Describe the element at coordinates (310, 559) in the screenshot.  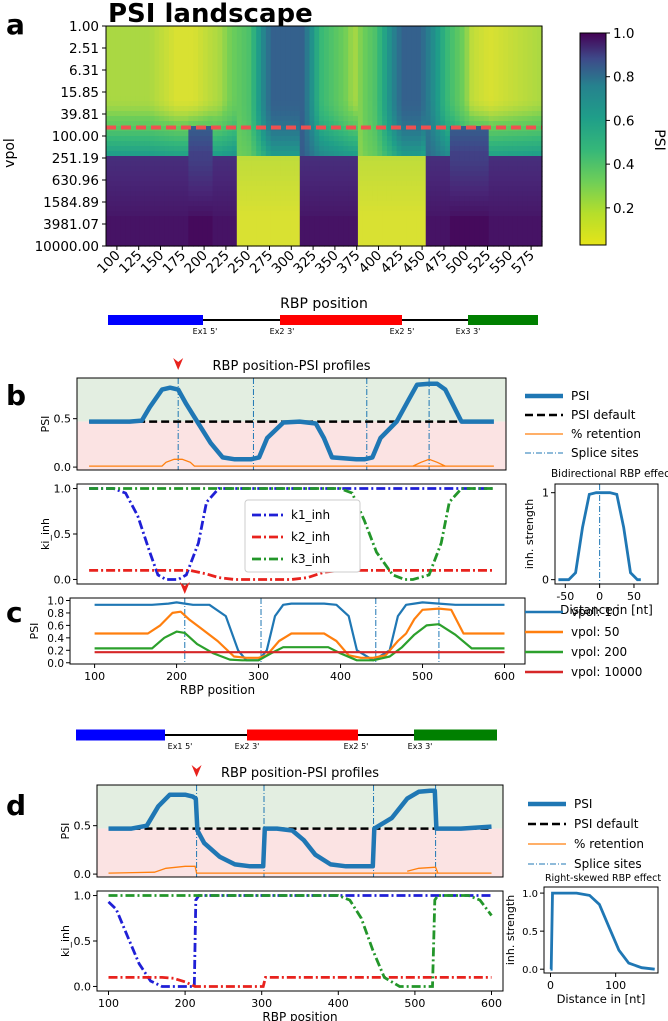
I see `legend-label: k3_inh` at that location.